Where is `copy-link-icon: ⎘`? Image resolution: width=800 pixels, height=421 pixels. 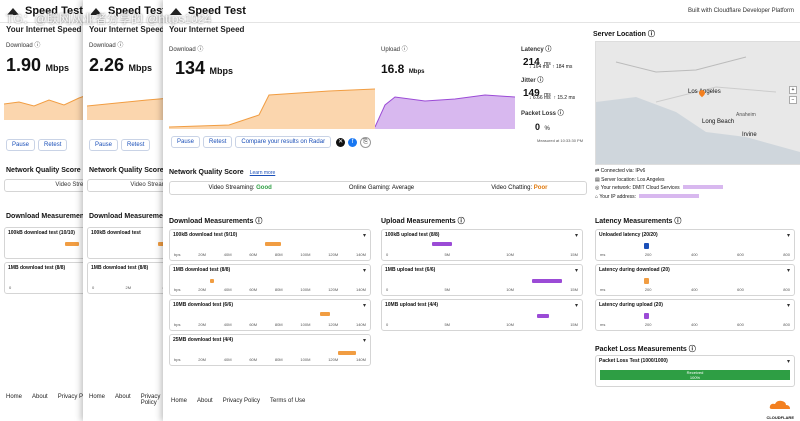 copy-link-icon: ⎘ is located at coordinates (366, 142).